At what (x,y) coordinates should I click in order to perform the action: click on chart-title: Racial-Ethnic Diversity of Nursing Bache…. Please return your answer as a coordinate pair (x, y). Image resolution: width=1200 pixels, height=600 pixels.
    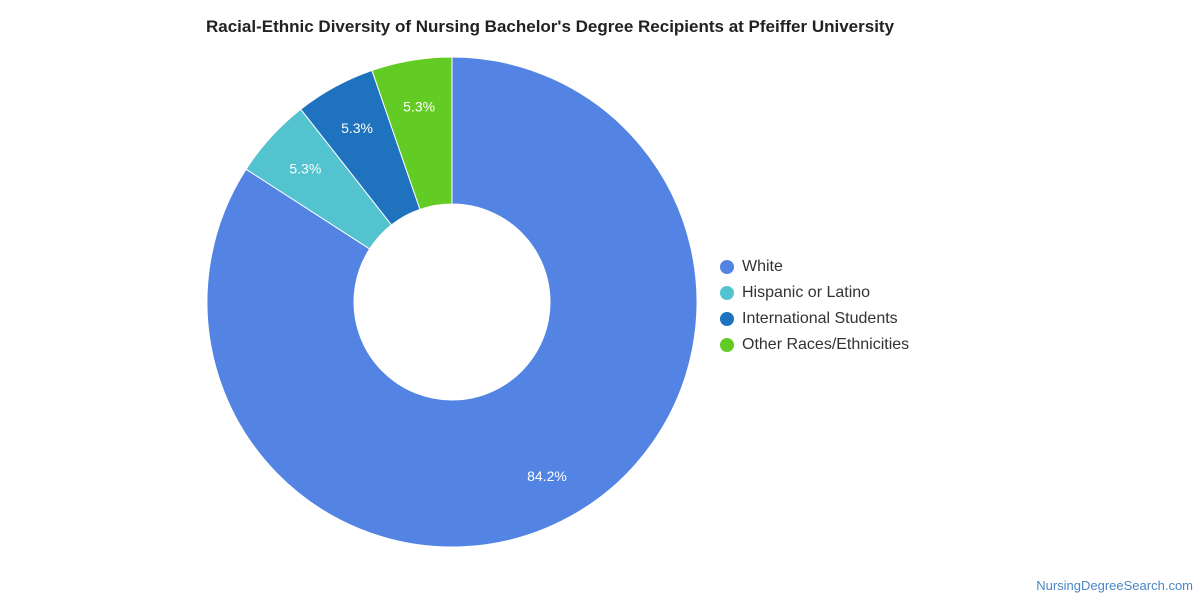
    Looking at the image, I should click on (550, 26).